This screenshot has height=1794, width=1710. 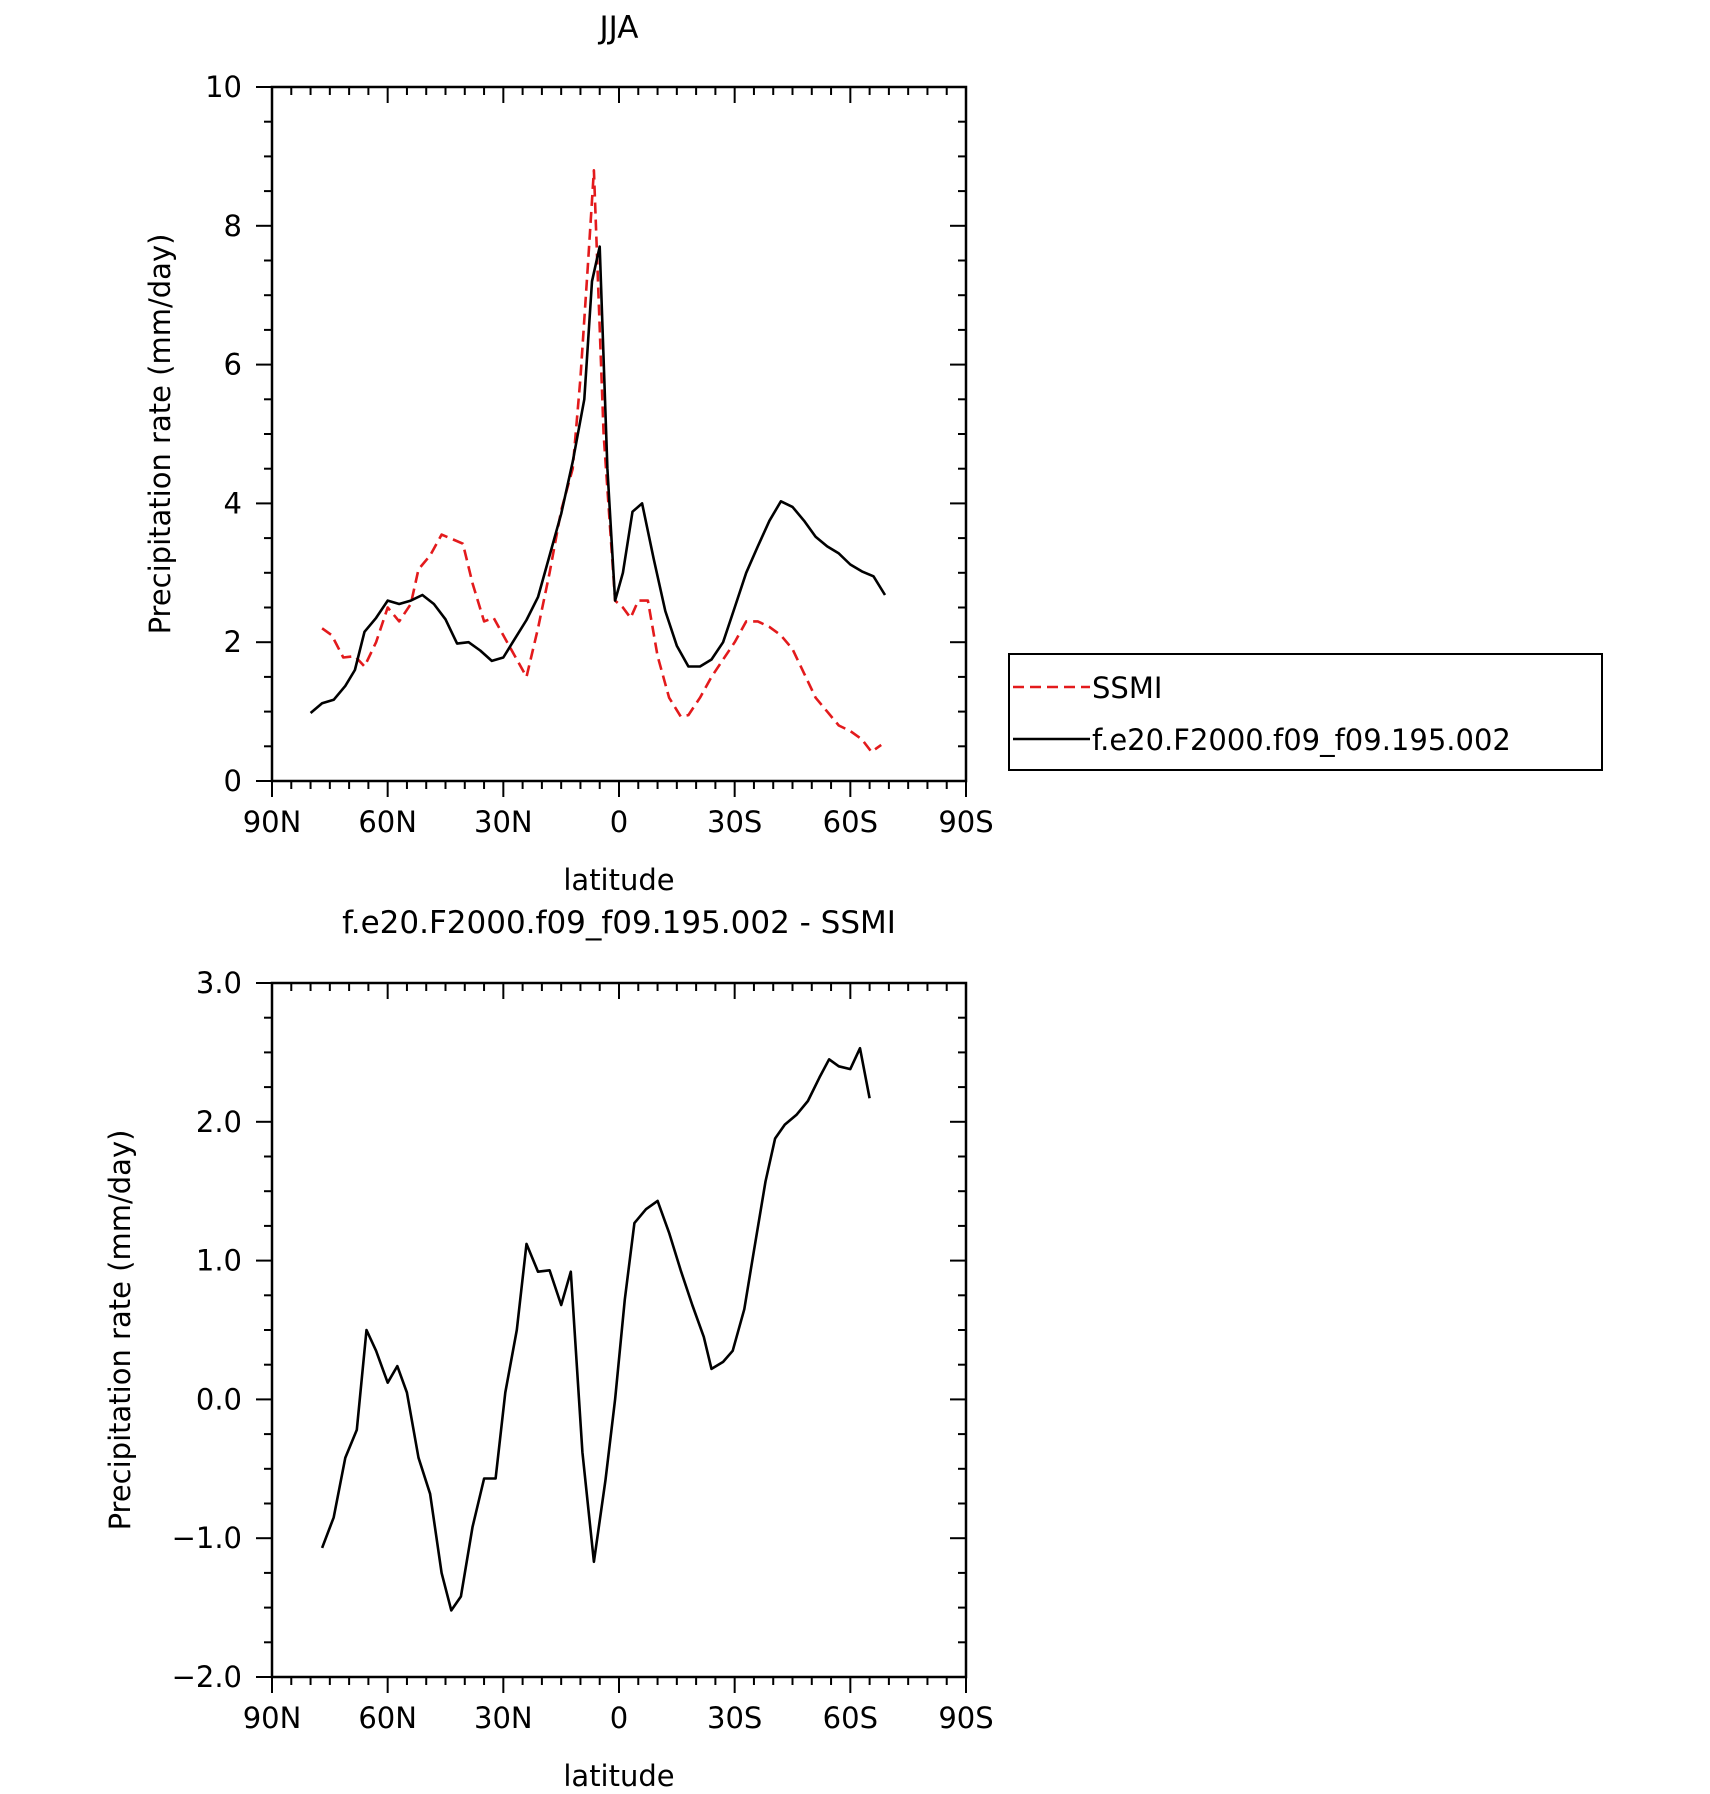 What do you see at coordinates (618, 28) in the screenshot?
I see `chart-title: JJA` at bounding box center [618, 28].